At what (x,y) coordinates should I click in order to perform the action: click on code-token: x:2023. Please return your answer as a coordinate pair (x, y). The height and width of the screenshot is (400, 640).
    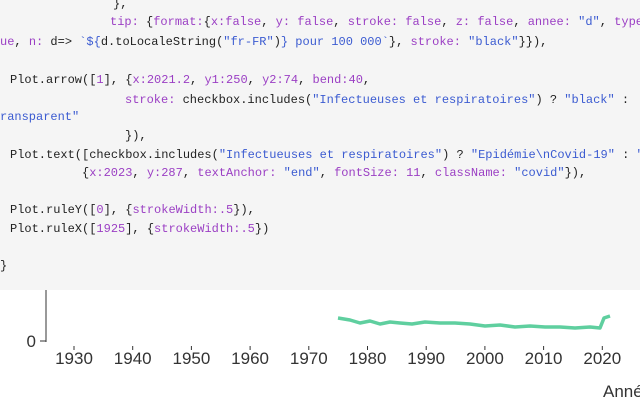
    Looking at the image, I should click on (111, 173).